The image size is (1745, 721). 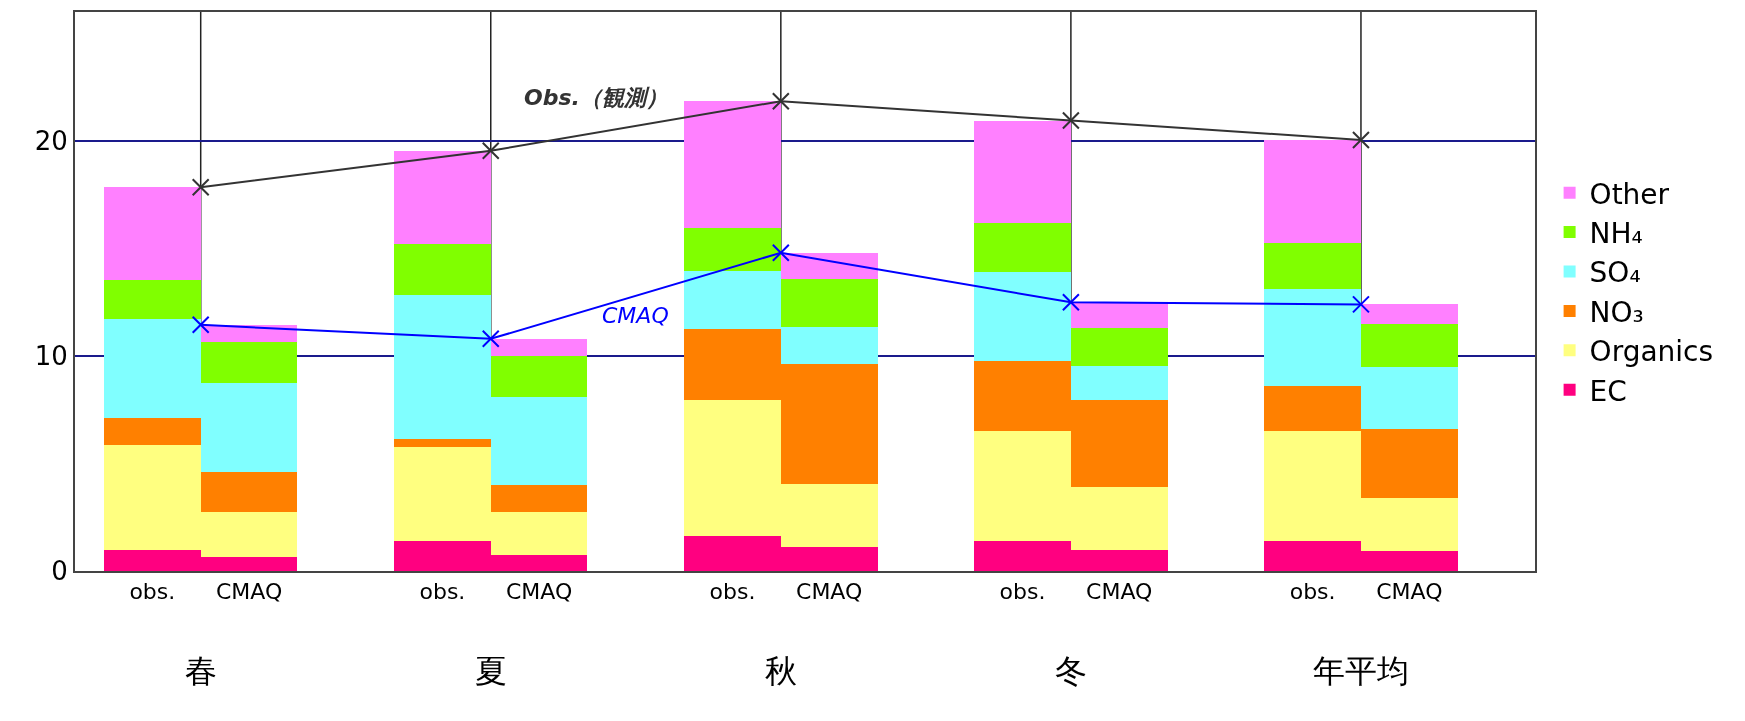 I want to click on legend-label: NO₃, so click(x=1616, y=312).